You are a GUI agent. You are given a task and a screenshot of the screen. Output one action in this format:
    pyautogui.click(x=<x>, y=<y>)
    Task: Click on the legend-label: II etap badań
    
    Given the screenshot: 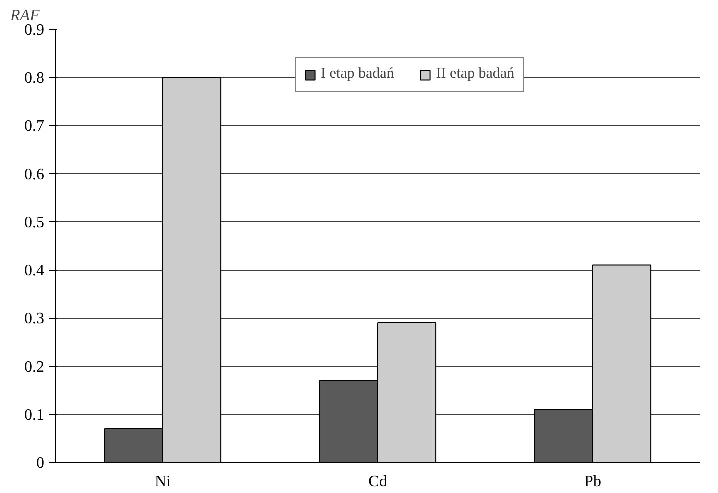 What is the action you would take?
    pyautogui.click(x=475, y=74)
    